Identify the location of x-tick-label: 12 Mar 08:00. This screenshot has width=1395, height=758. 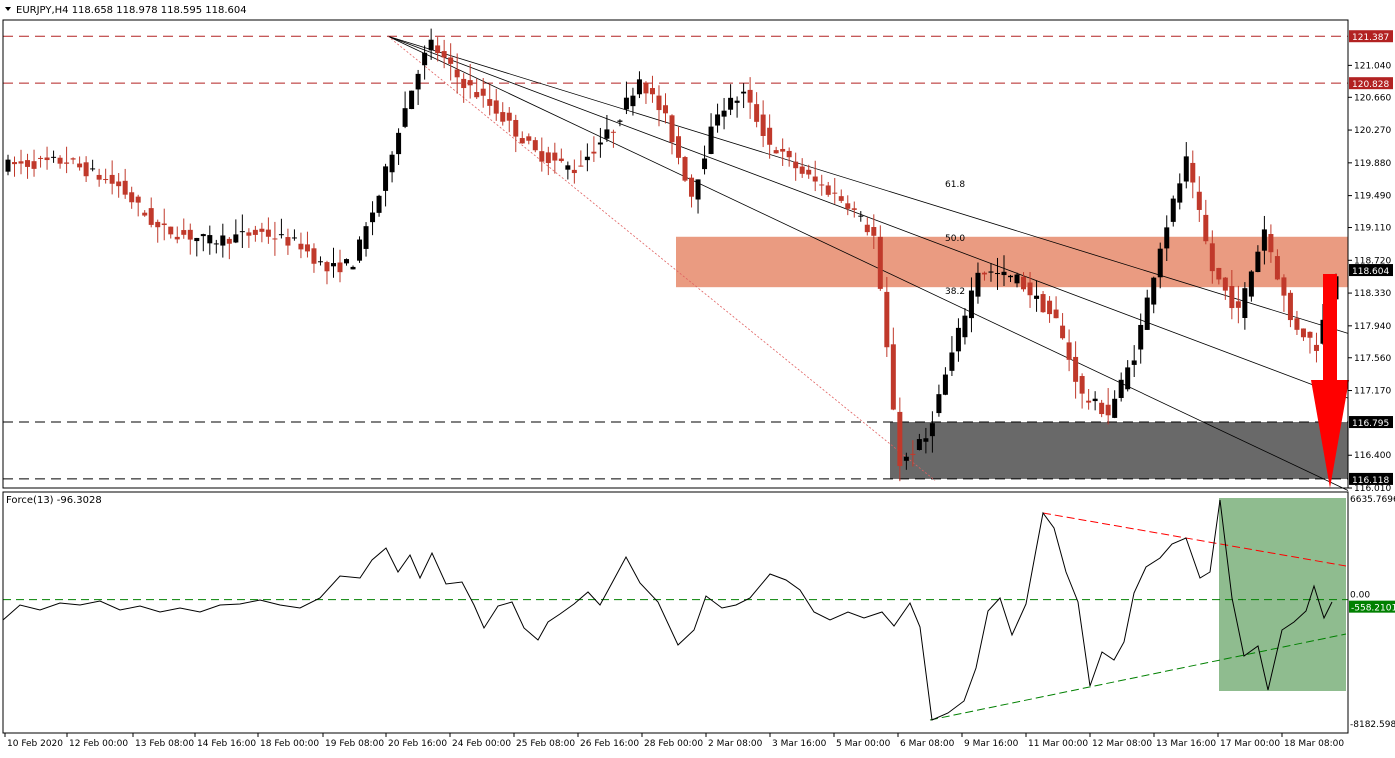
(1122, 744).